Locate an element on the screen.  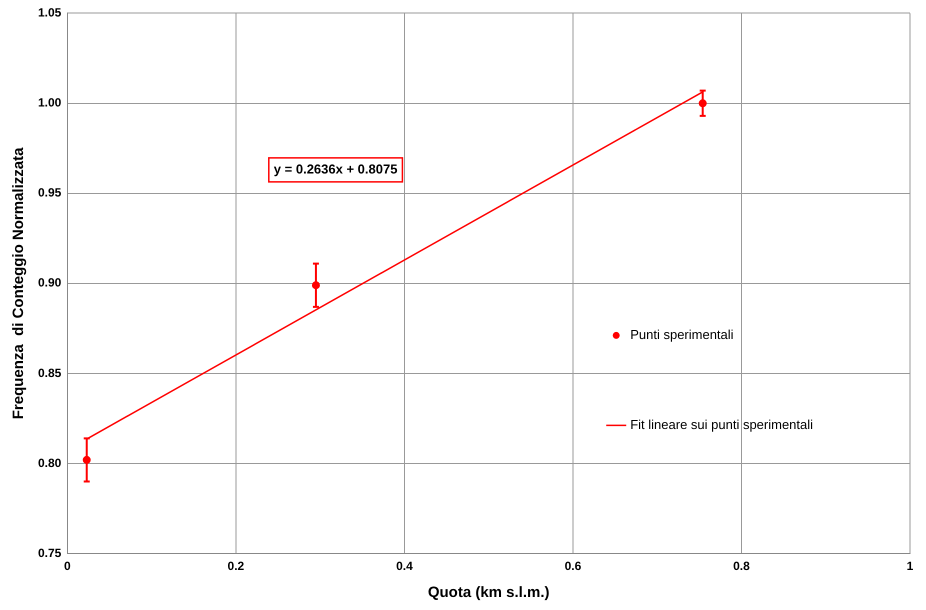
x-tick-label: 0.6 is located at coordinates (573, 566).